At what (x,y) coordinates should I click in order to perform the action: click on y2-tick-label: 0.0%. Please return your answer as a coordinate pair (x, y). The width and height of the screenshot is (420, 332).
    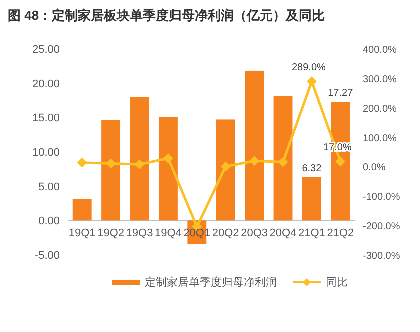
    Looking at the image, I should click on (374, 168).